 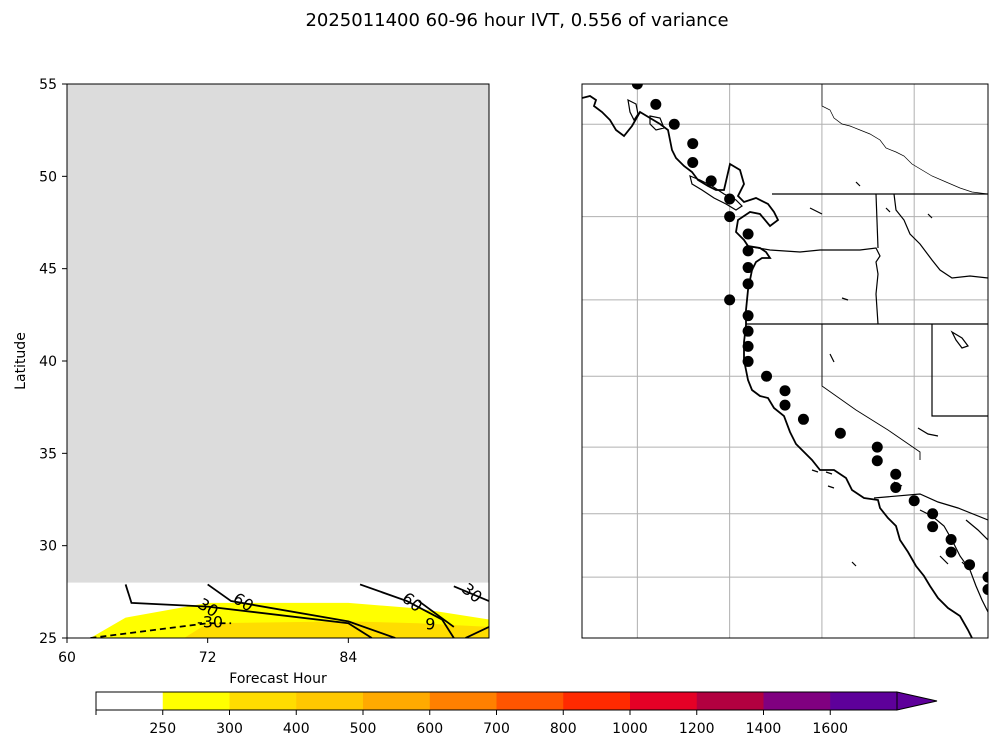 What do you see at coordinates (48, 547) in the screenshot?
I see `y-tick-label: 30` at bounding box center [48, 547].